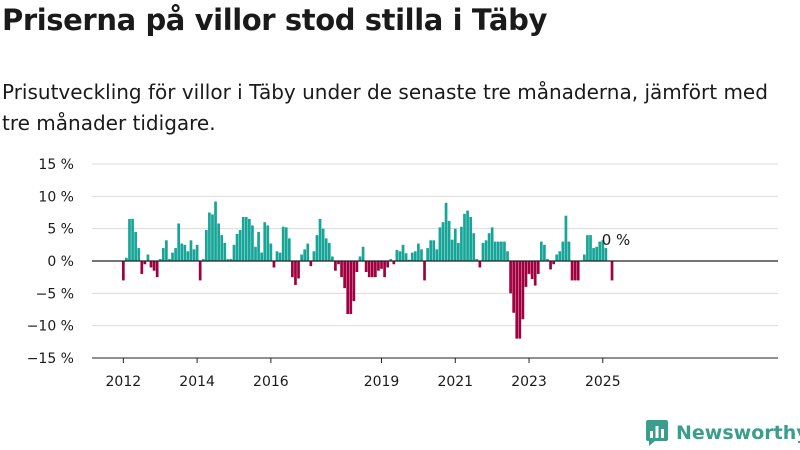  What do you see at coordinates (657, 433) in the screenshot?
I see `bar-chart-logo-icon` at bounding box center [657, 433].